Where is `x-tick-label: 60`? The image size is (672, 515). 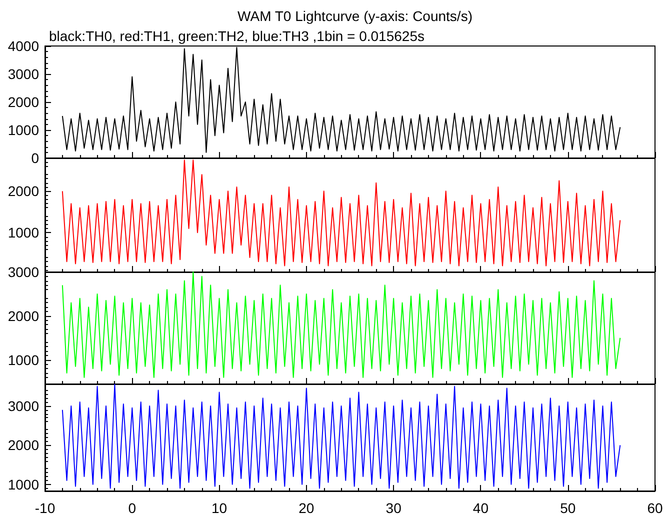
x-tick-label: 60 is located at coordinates (655, 507).